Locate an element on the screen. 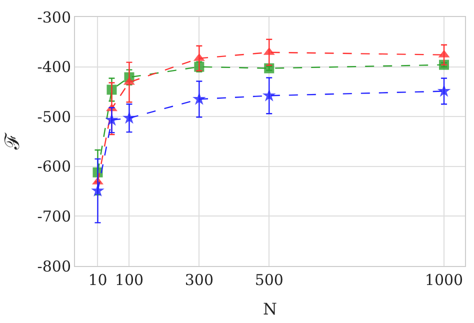 This screenshot has height=323, width=474. x-tick-label: 500 is located at coordinates (269, 280).